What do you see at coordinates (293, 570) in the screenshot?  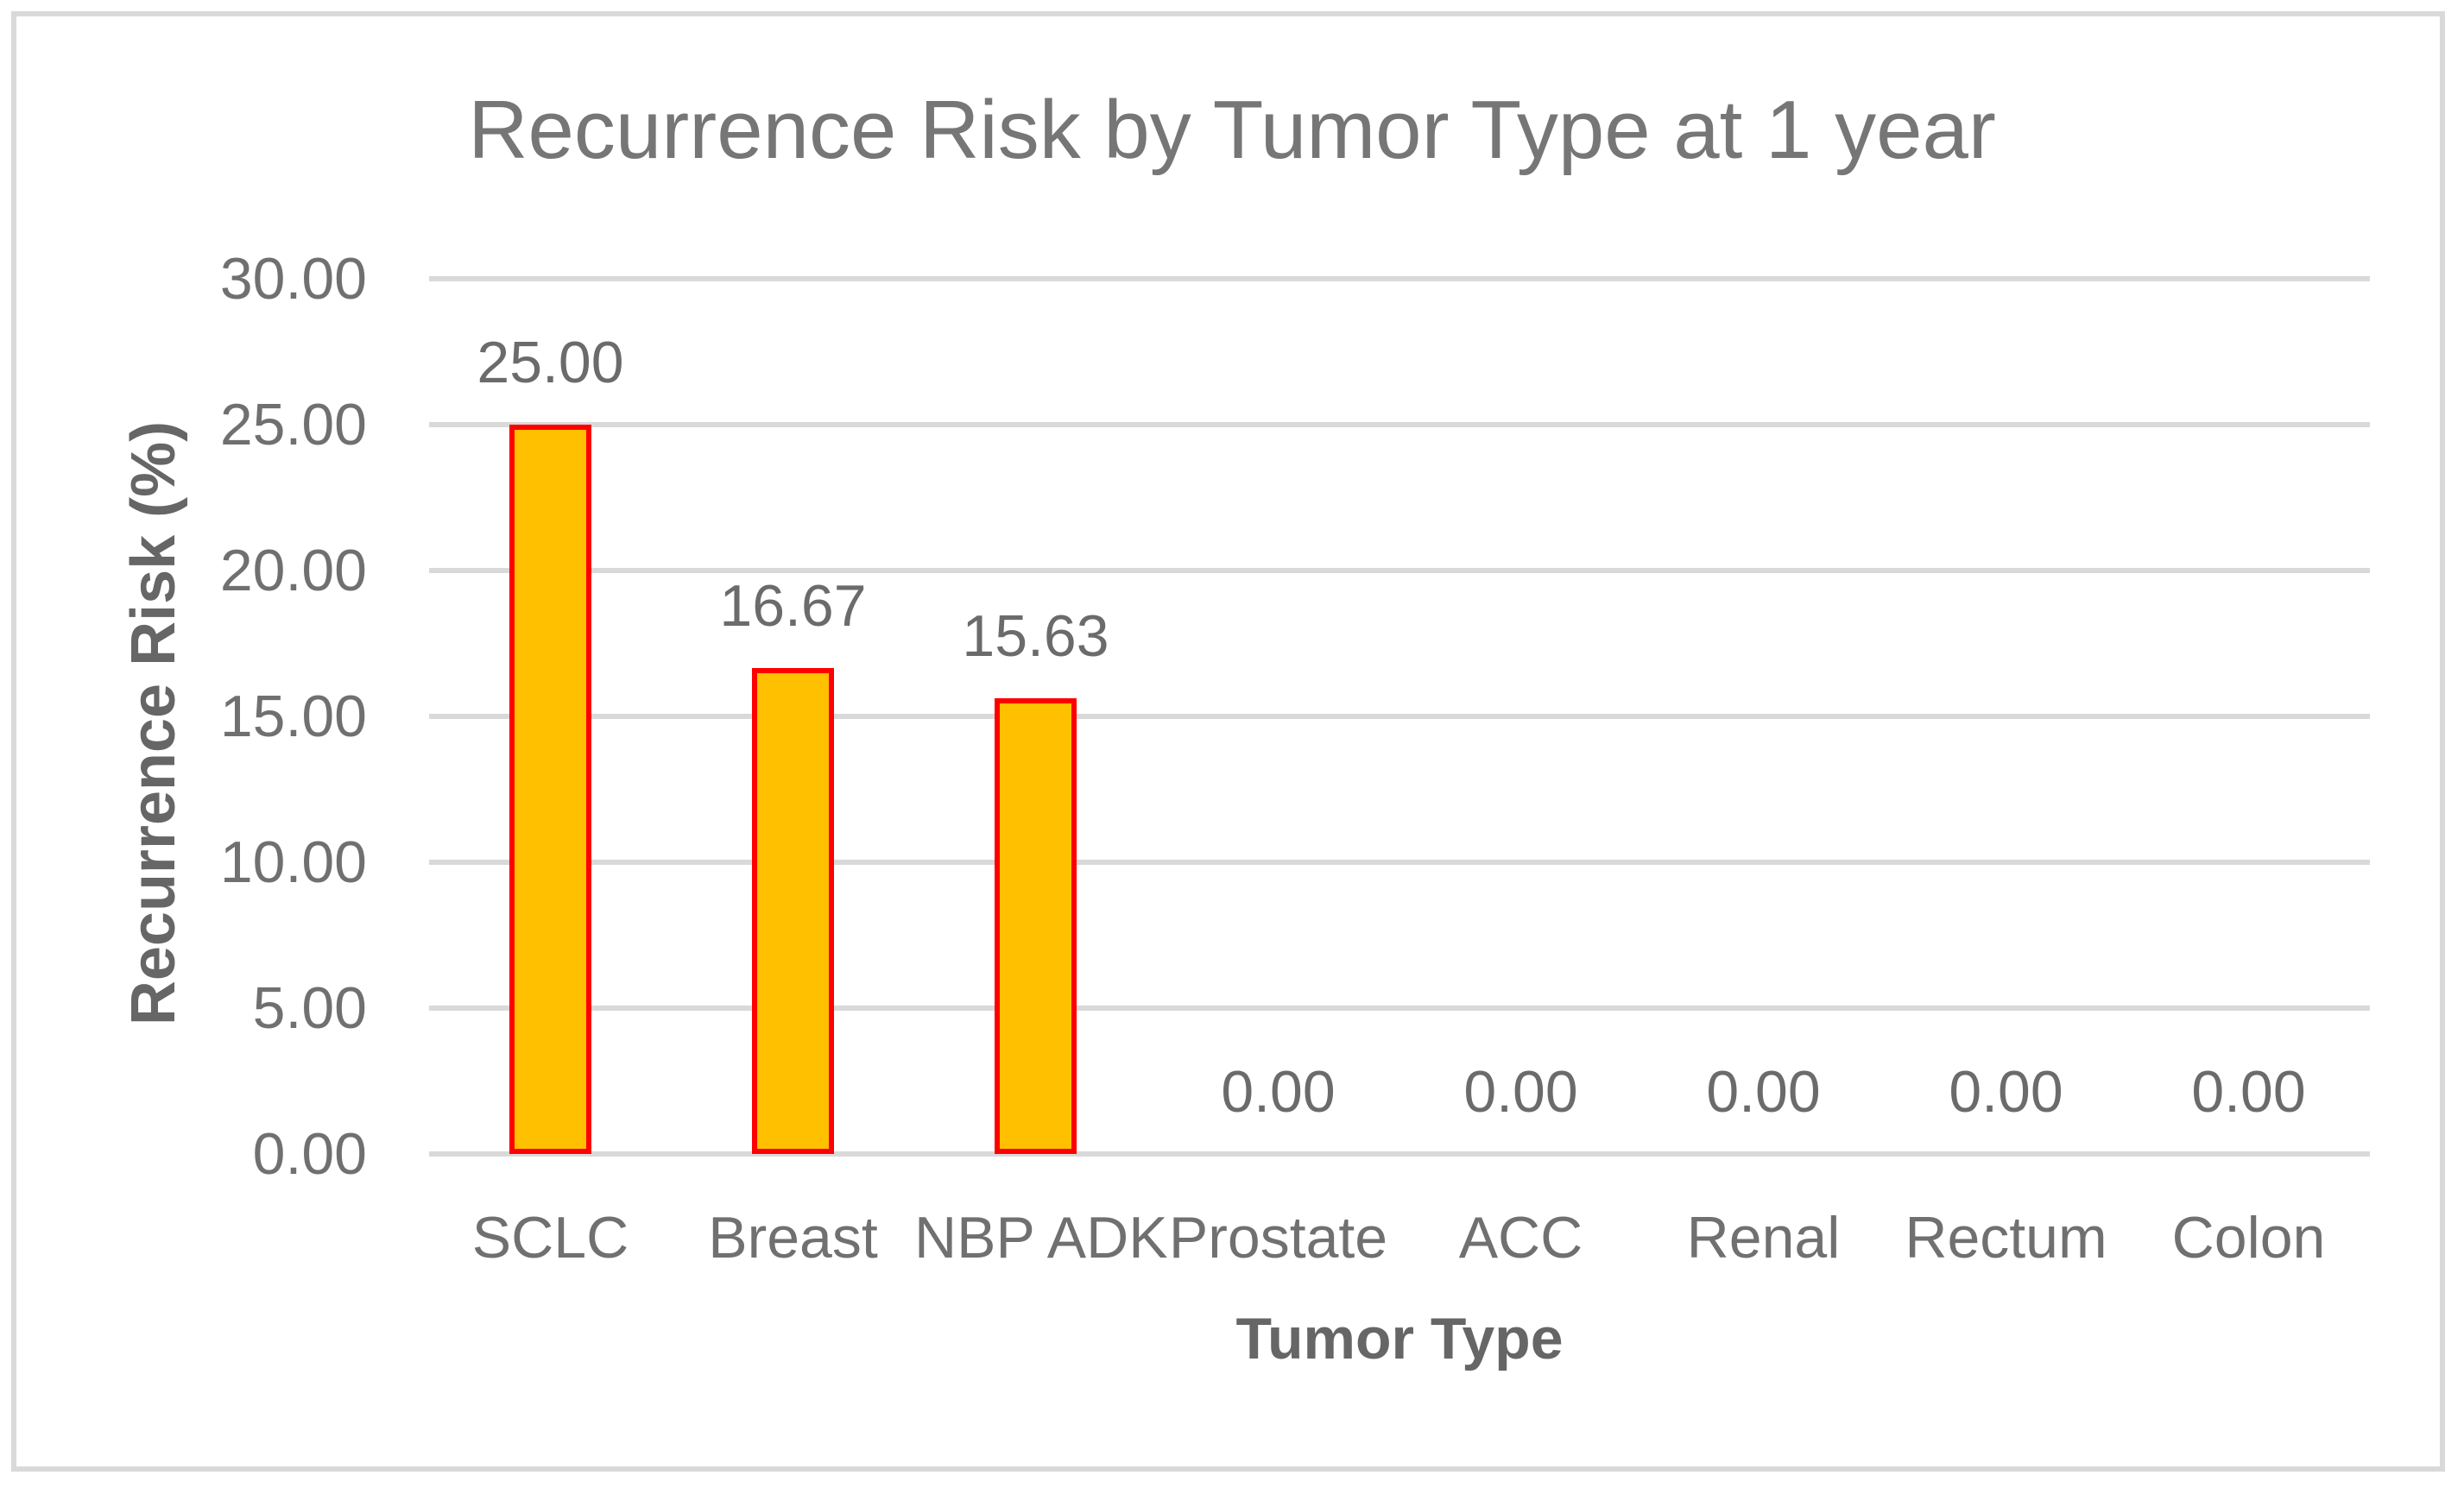 I see `y-tick-label: 20.00` at bounding box center [293, 570].